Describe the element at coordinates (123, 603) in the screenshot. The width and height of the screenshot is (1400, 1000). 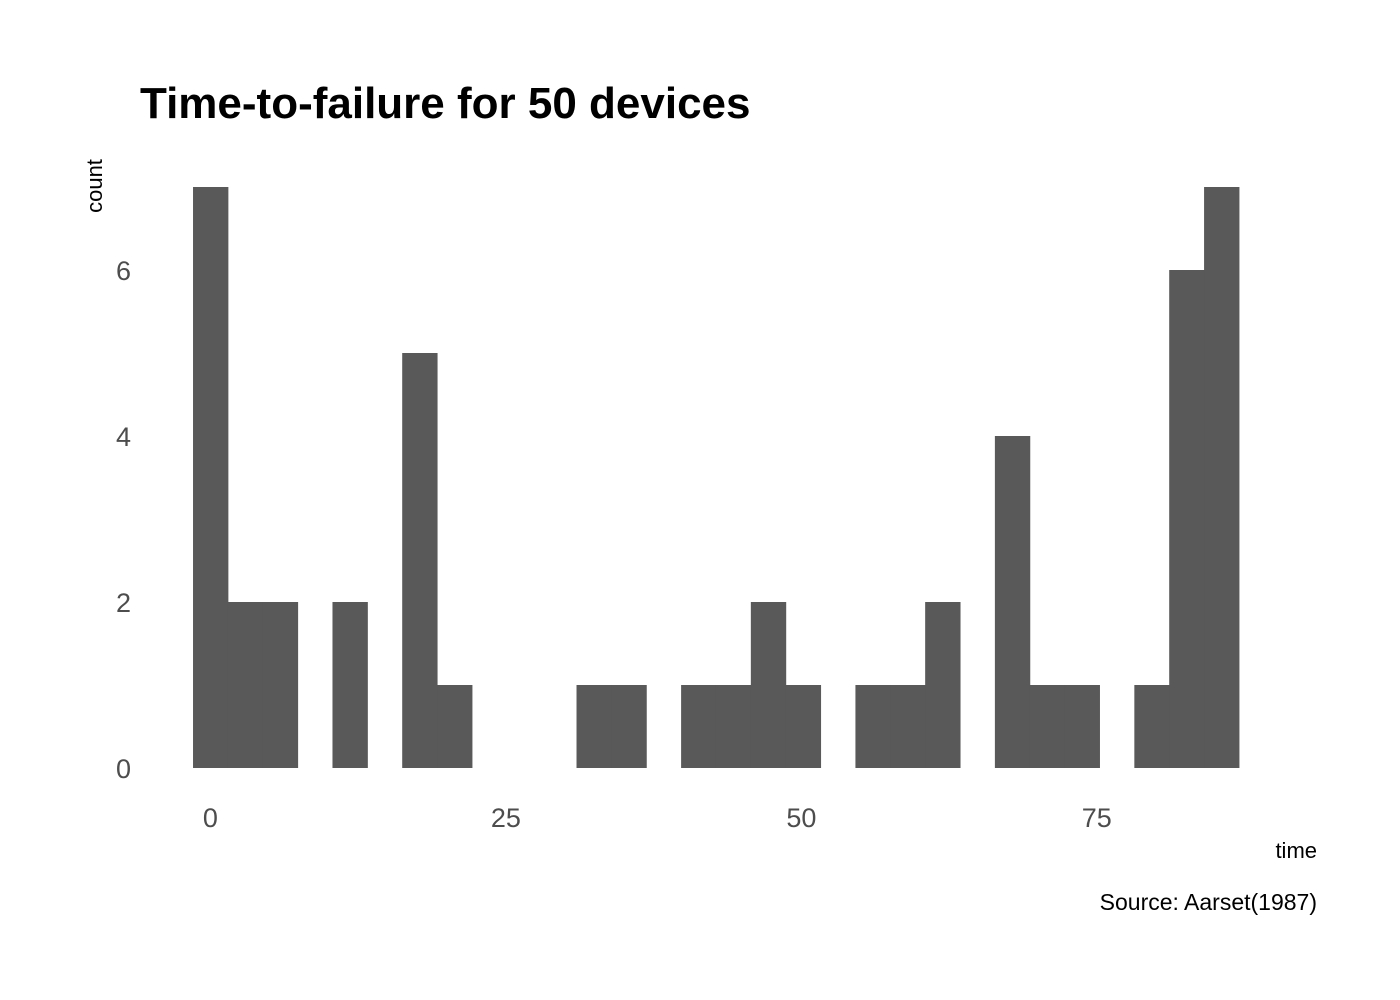
I see `y-tick-label: 2` at that location.